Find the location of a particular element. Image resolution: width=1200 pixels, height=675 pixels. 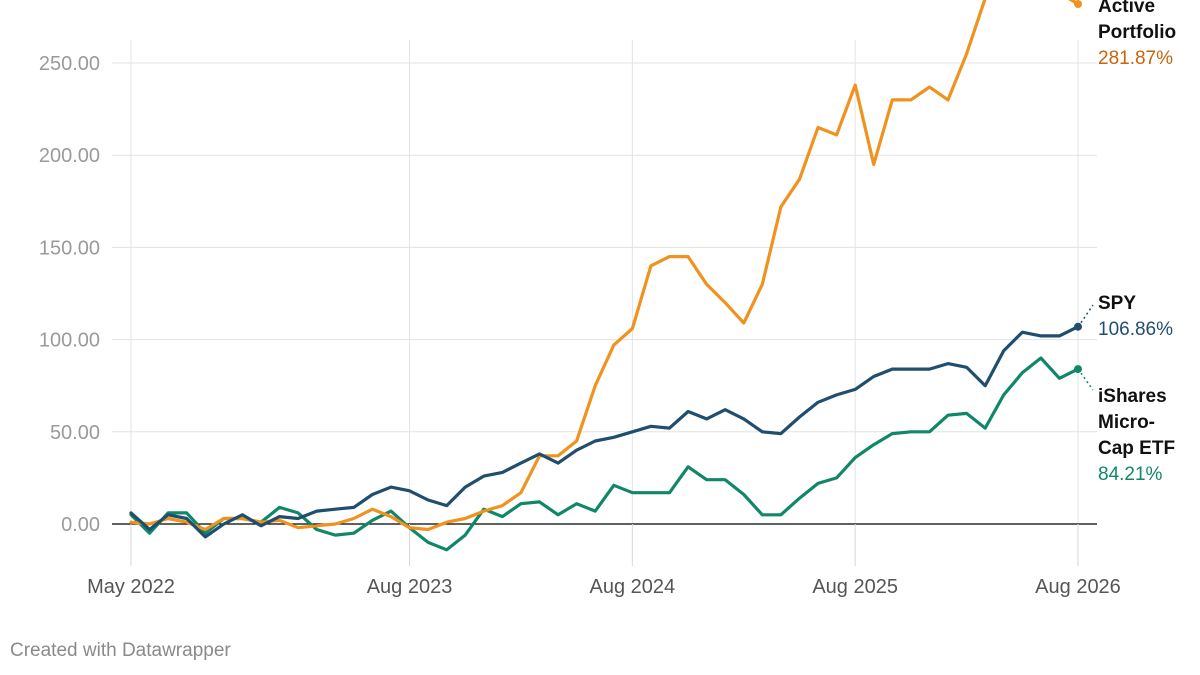

x-axis: May 2022 Aug 2023 Aug 2024 Aug 2025 Aug 2026 is located at coordinates (604, 561).